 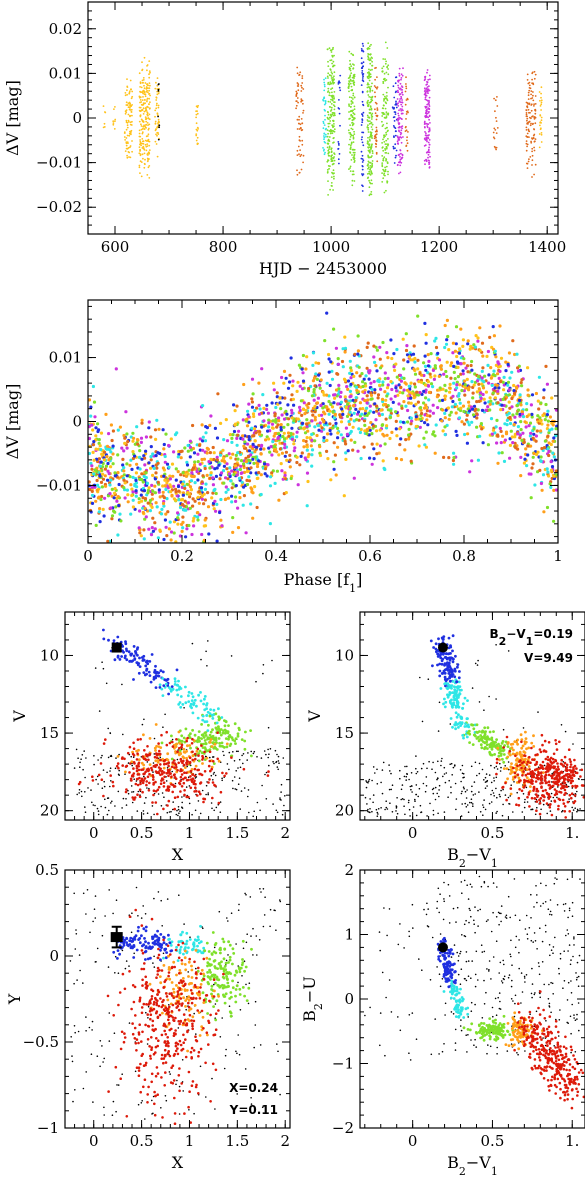 I want to click on light-curve-ylabel: ΔV [mag], so click(x=12, y=118).